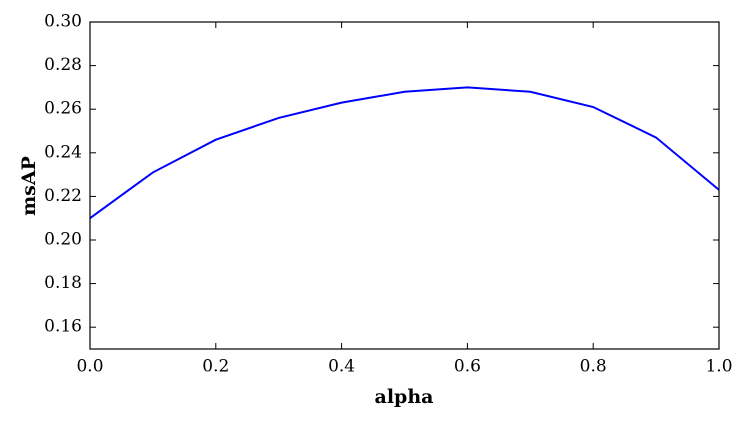  I want to click on x-tick-label: 1.0, so click(718, 367).